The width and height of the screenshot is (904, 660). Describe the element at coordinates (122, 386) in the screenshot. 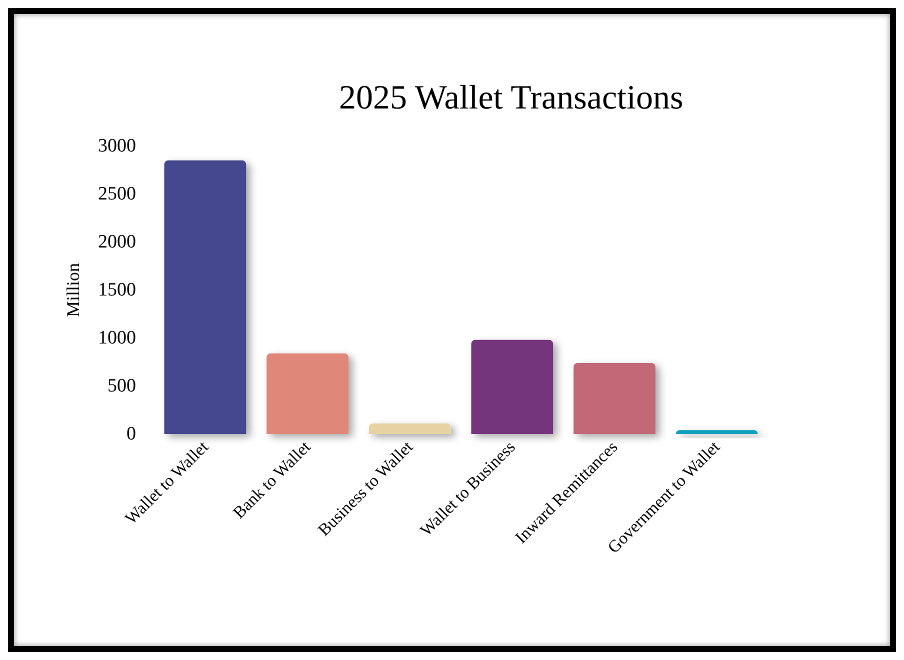

I see `y-tick-label: 500` at that location.